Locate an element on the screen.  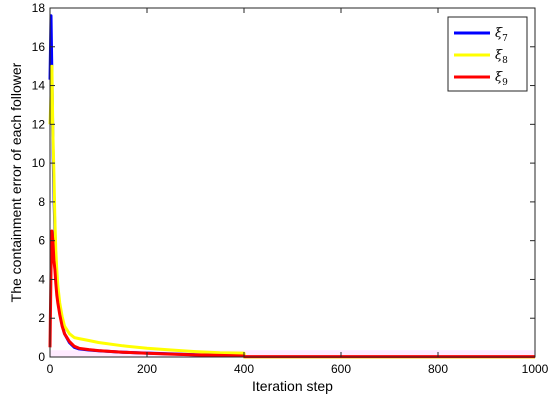
legend-label-8: ξ8 is located at coordinates (501, 57).